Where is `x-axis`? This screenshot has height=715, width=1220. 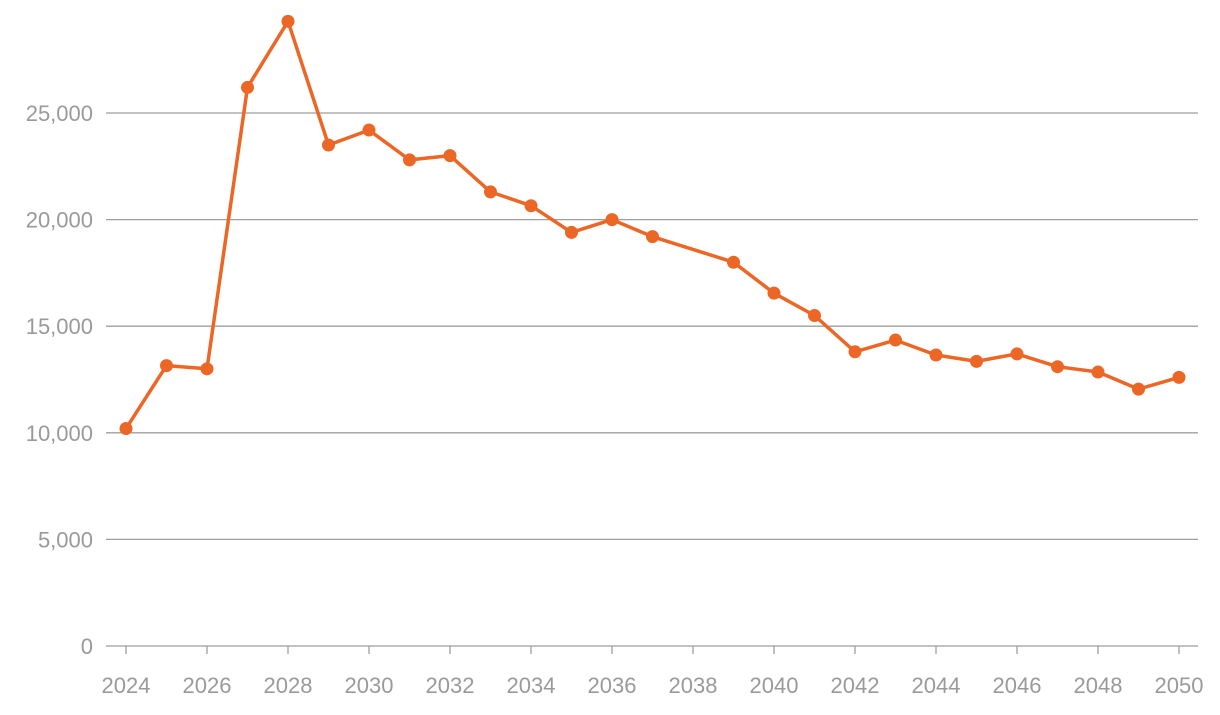 x-axis is located at coordinates (652, 649).